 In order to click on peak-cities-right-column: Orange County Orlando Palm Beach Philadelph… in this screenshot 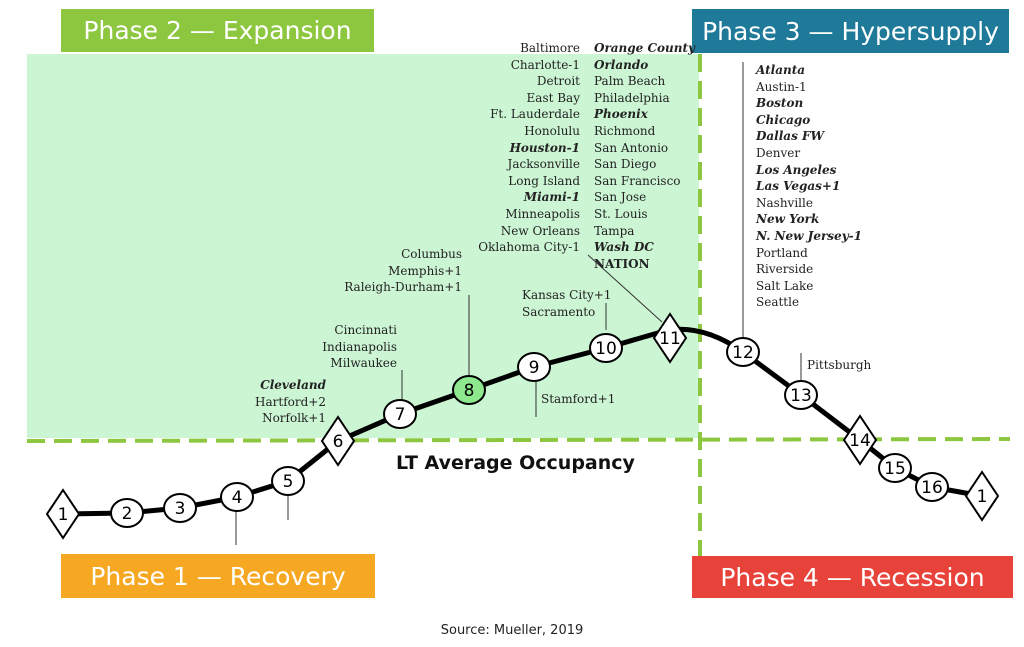, I will do `click(644, 156)`.